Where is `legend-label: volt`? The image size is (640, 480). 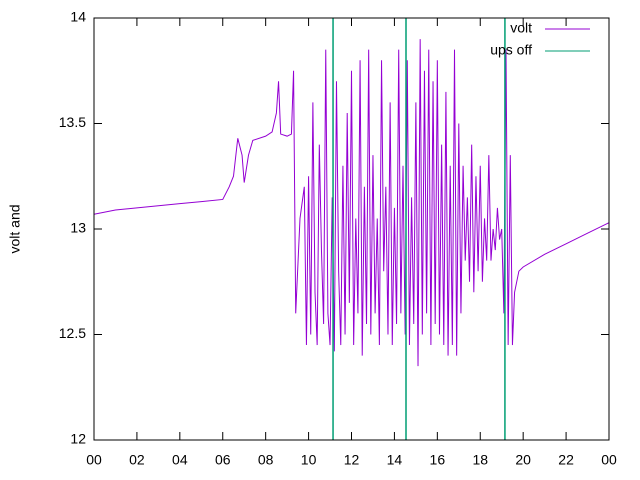 legend-label: volt is located at coordinates (521, 28).